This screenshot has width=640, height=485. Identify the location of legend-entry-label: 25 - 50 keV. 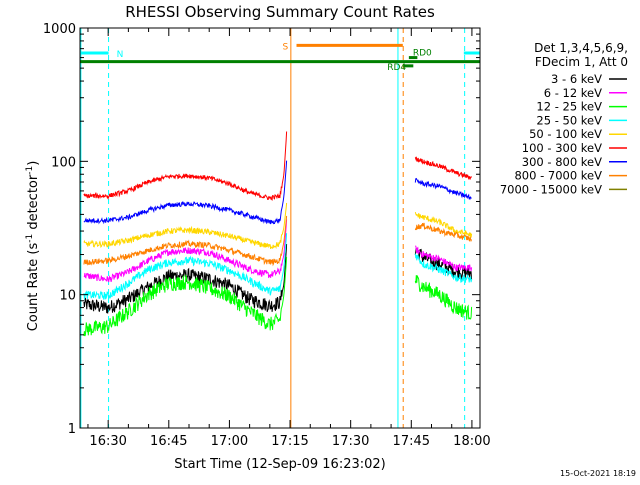
(569, 120).